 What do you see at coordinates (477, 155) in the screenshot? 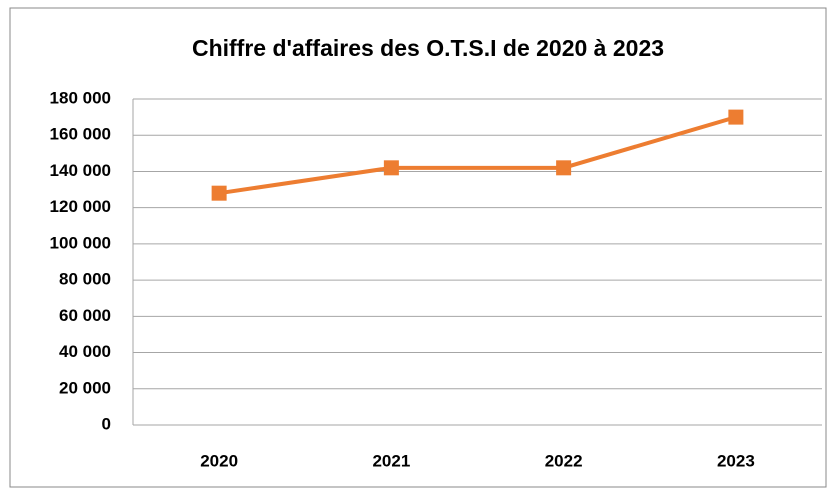
I see `line` at bounding box center [477, 155].